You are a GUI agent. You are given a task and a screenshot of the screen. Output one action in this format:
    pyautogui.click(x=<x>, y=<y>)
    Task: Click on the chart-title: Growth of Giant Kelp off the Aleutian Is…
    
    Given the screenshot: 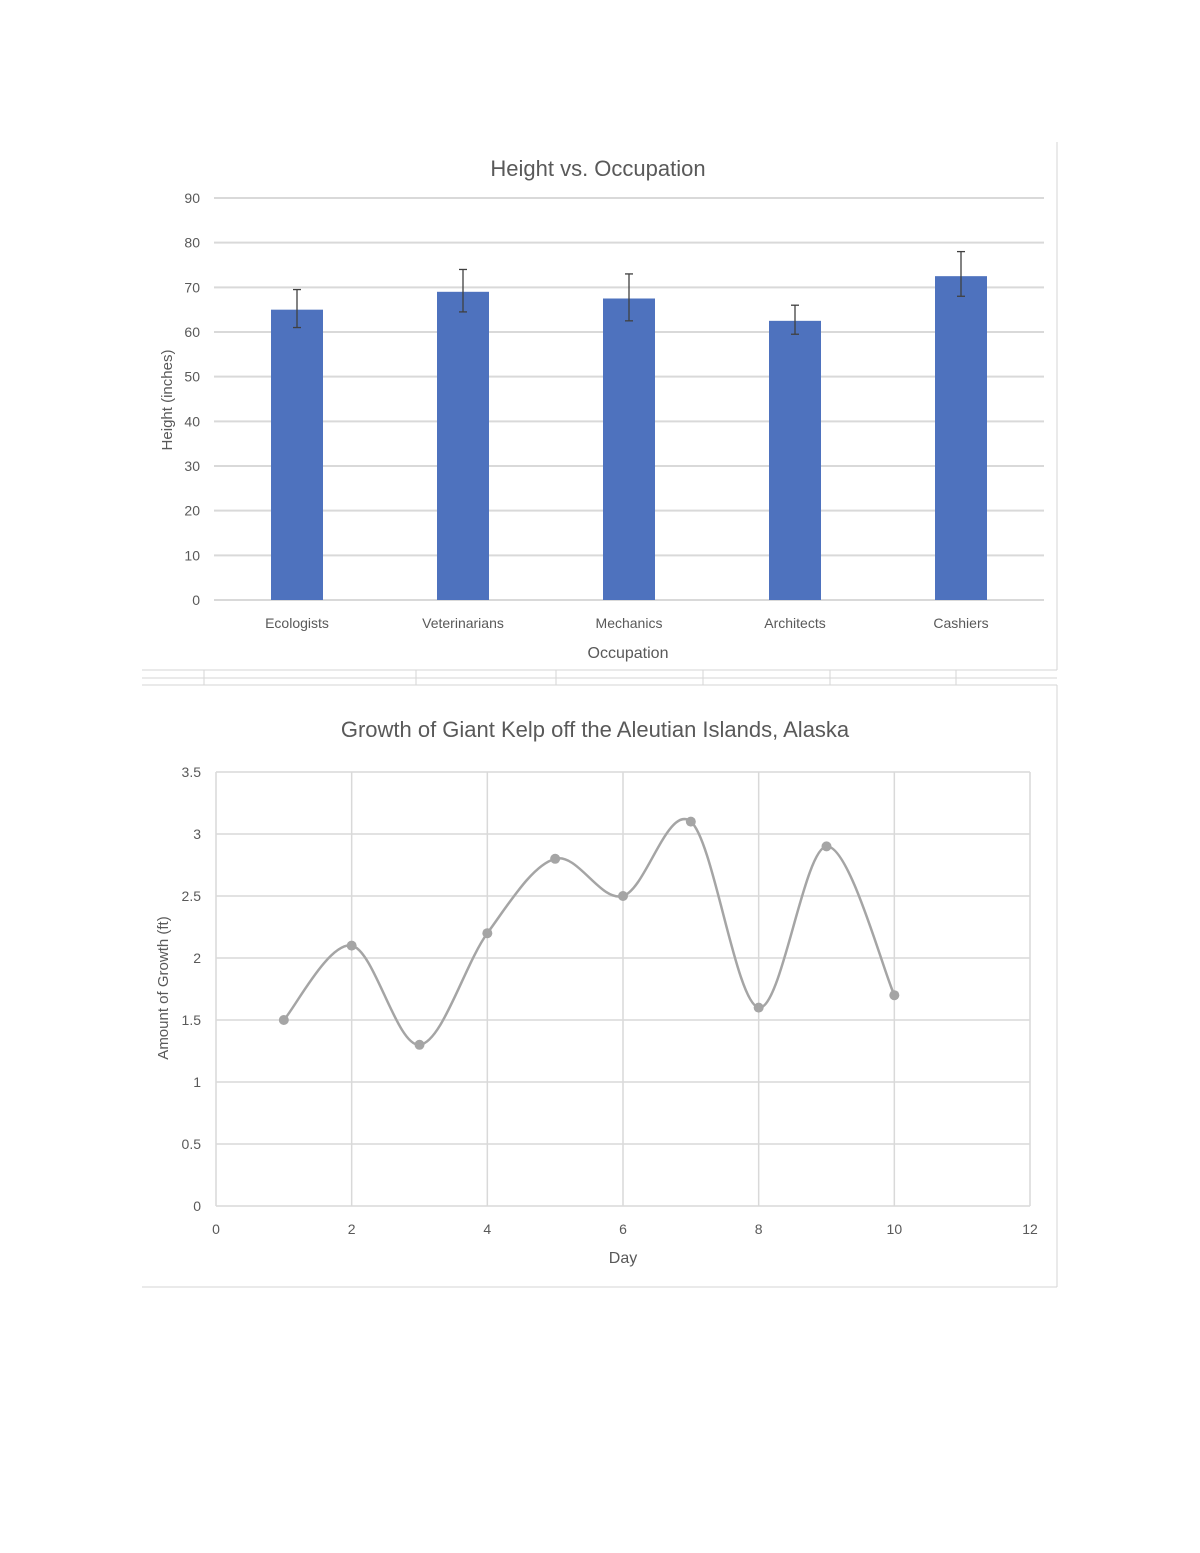 What is the action you would take?
    pyautogui.click(x=595, y=729)
    